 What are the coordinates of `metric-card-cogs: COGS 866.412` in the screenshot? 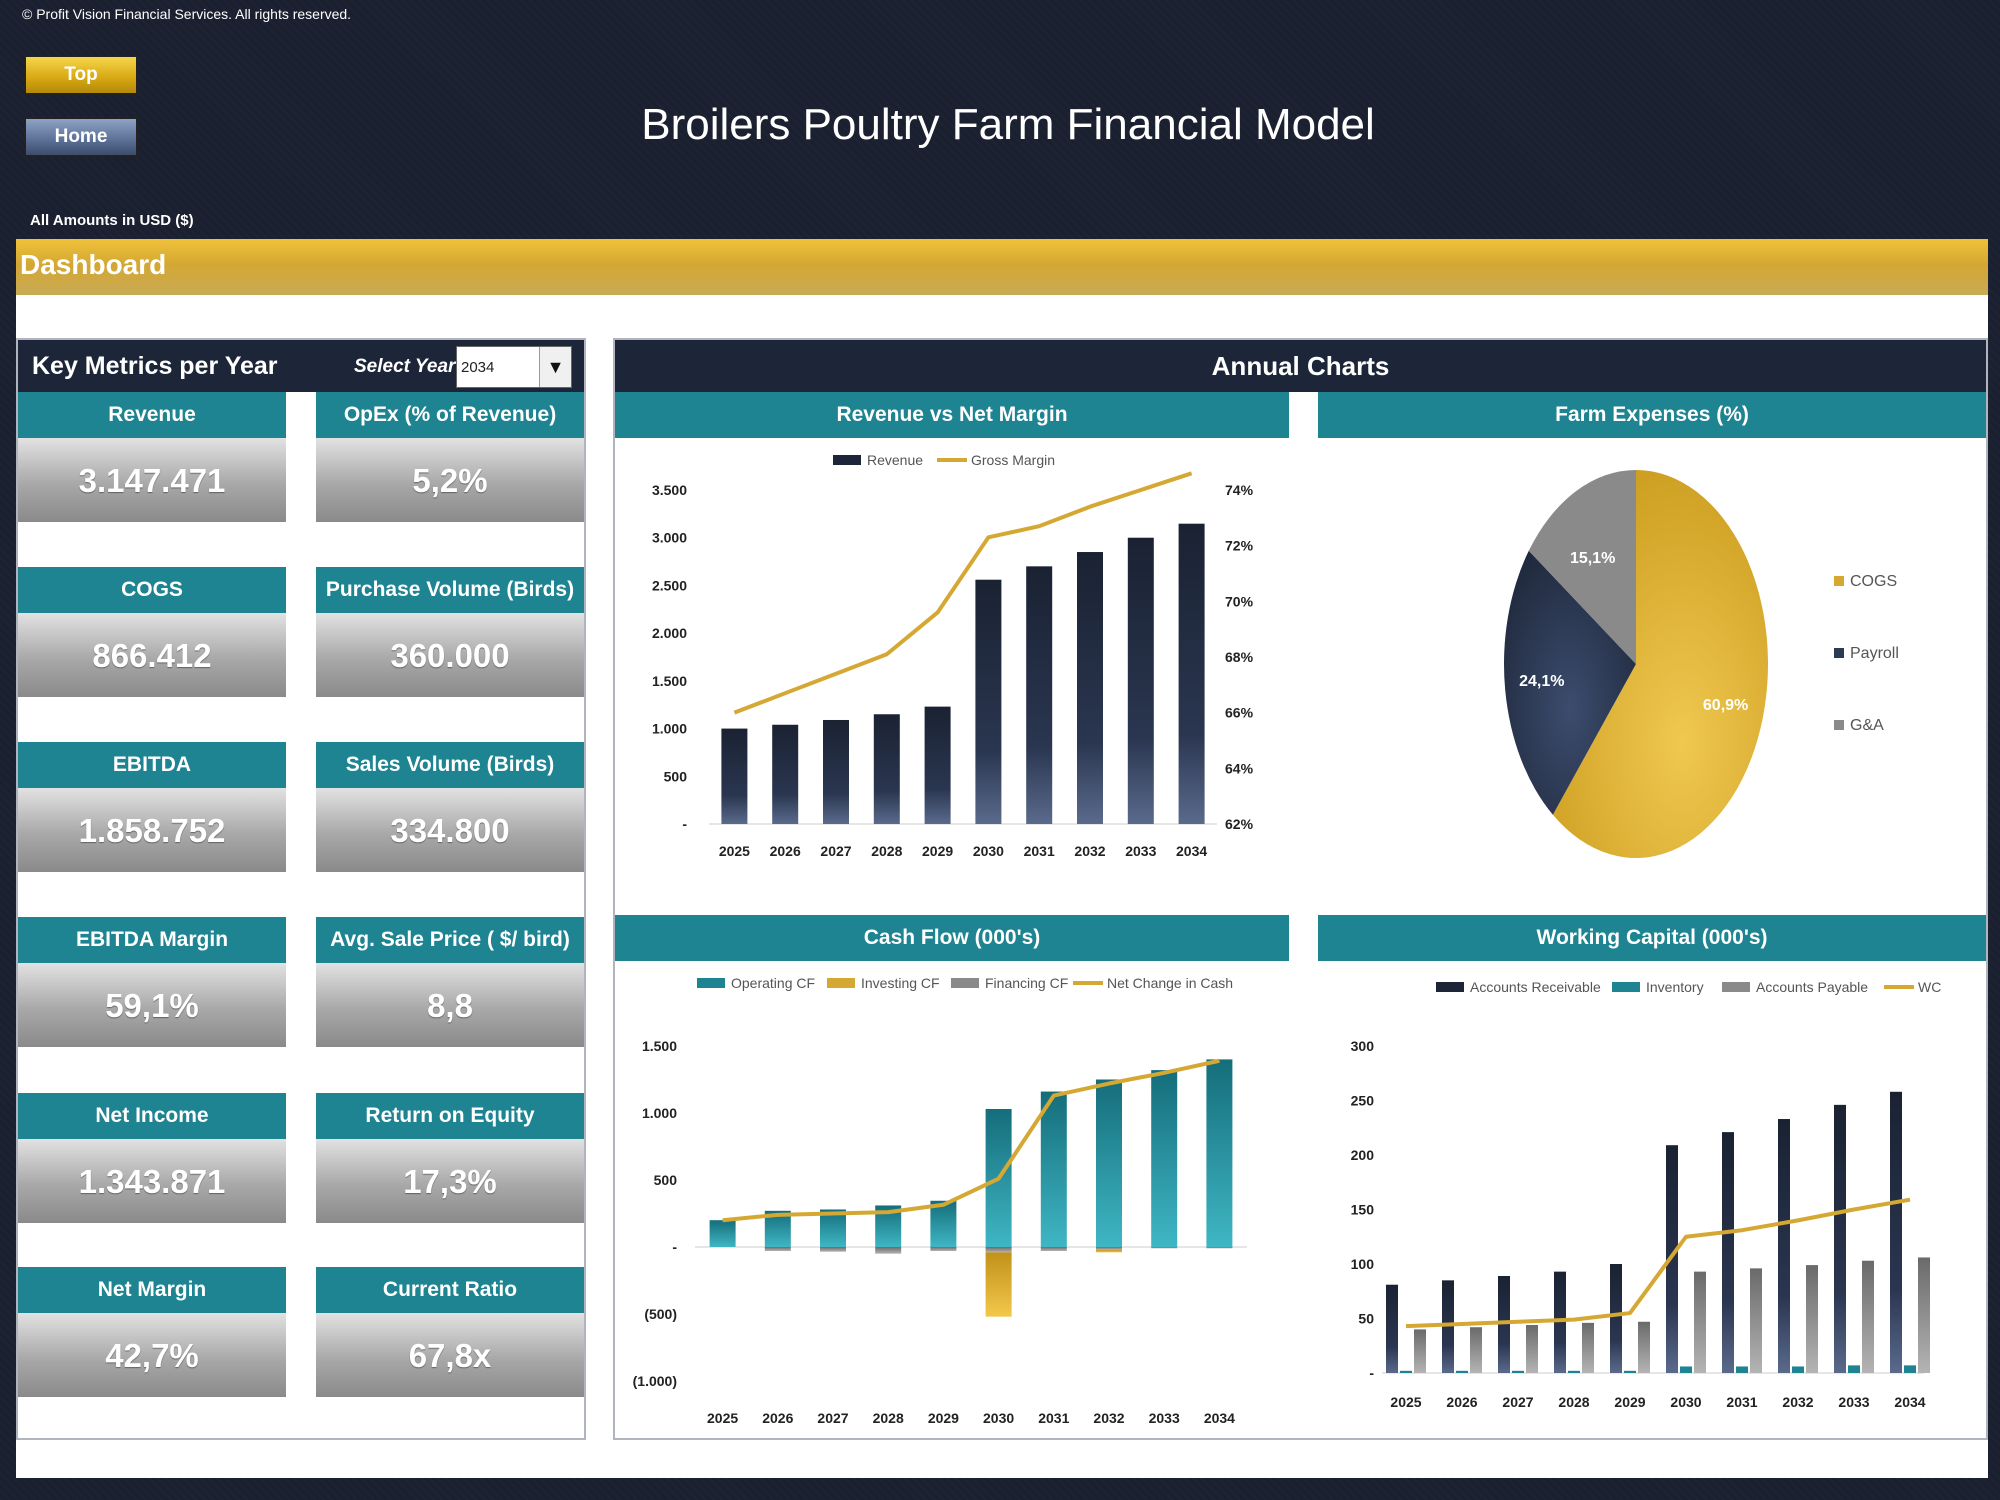 It's located at (152, 632).